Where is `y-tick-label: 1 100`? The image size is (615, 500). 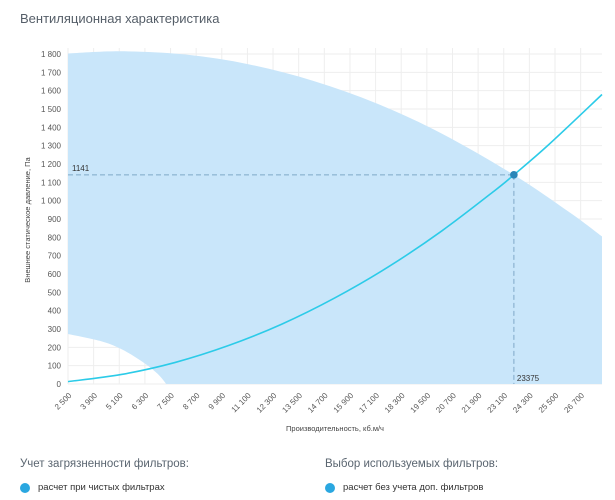 y-tick-label: 1 100 is located at coordinates (51, 182).